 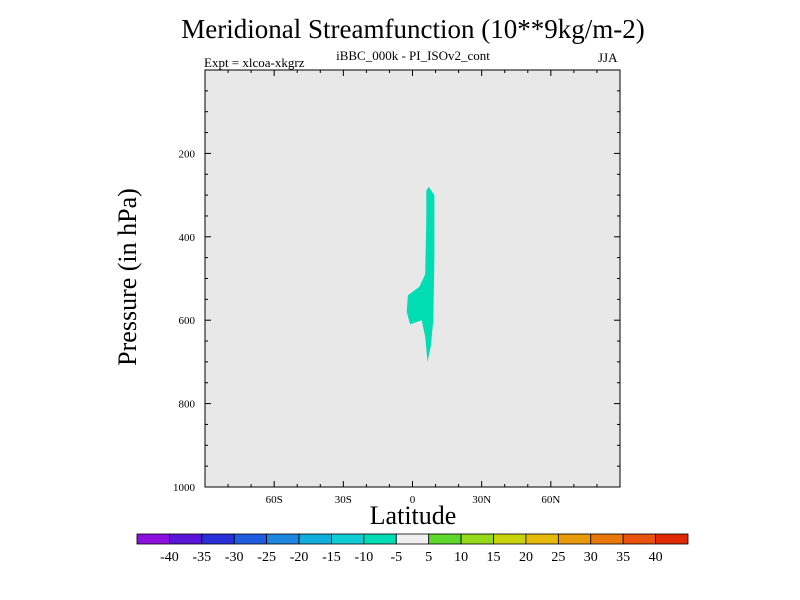 What do you see at coordinates (481, 500) in the screenshot?
I see `x-tick-label: 30N` at bounding box center [481, 500].